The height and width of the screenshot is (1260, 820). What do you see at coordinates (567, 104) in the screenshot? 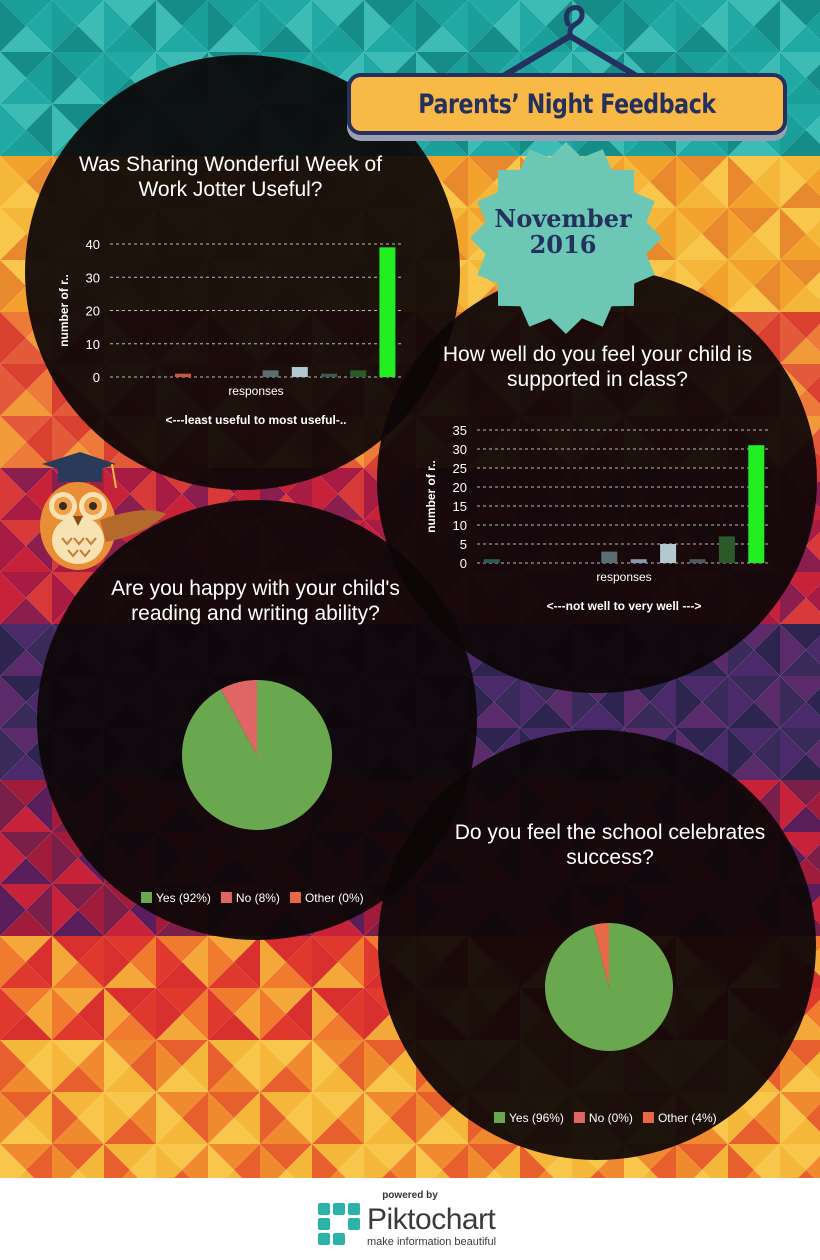
I see `page-title: Parents’ Night Feedback` at bounding box center [567, 104].